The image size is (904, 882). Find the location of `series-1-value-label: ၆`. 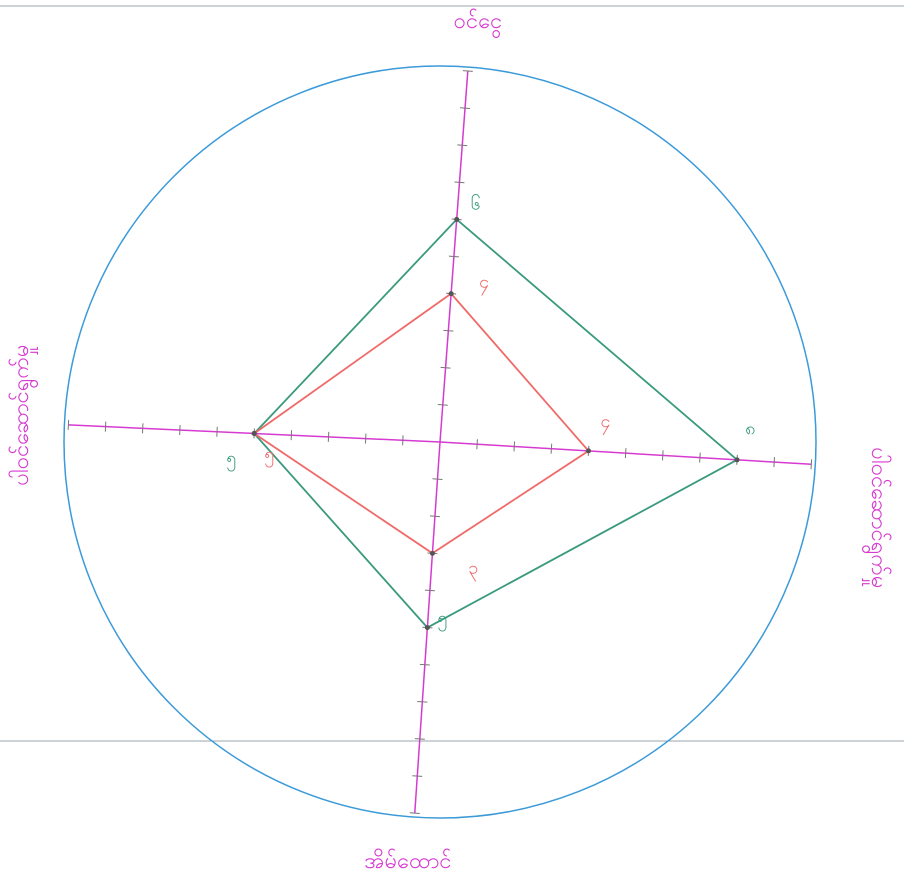

series-1-value-label: ၆ is located at coordinates (476, 203).